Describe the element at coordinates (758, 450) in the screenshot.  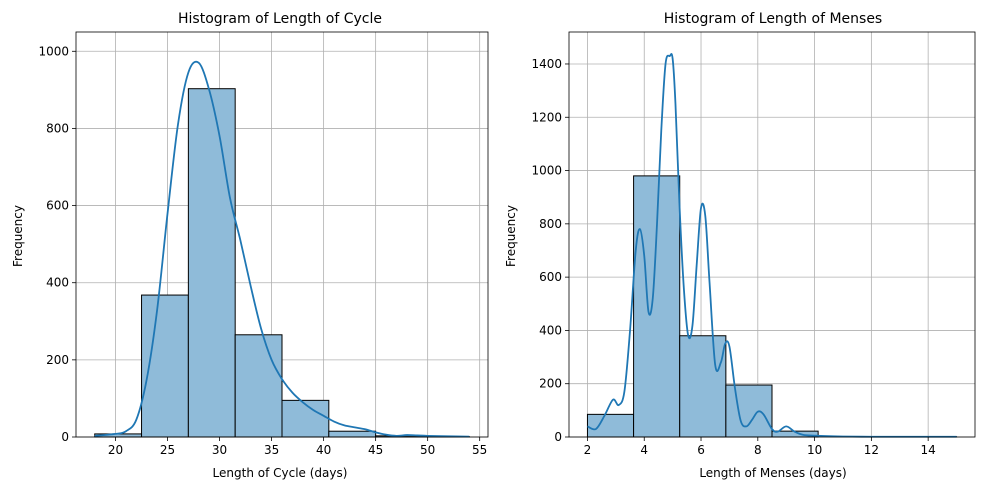
I see `x-tick-label: 8` at that location.